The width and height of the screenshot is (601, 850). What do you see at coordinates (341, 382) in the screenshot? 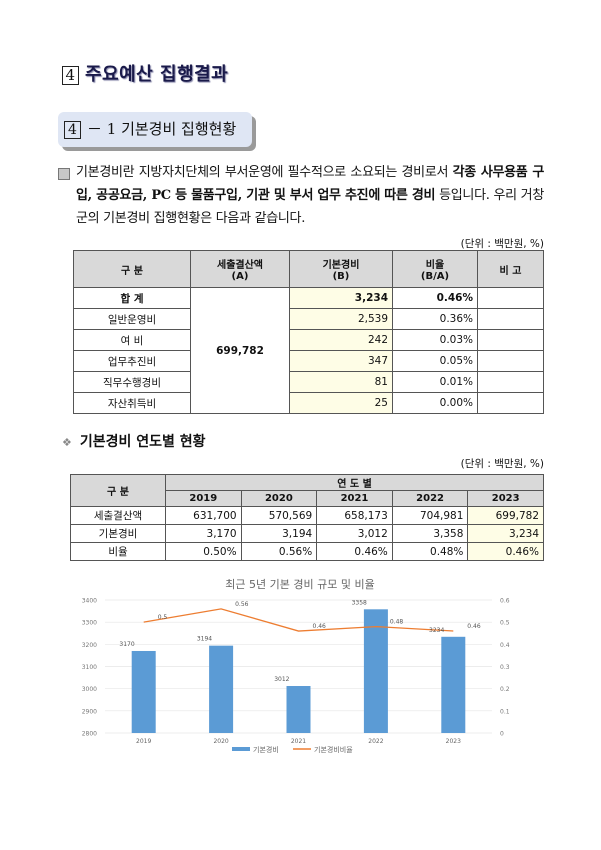
I see `amount-cell: 81` at bounding box center [341, 382].